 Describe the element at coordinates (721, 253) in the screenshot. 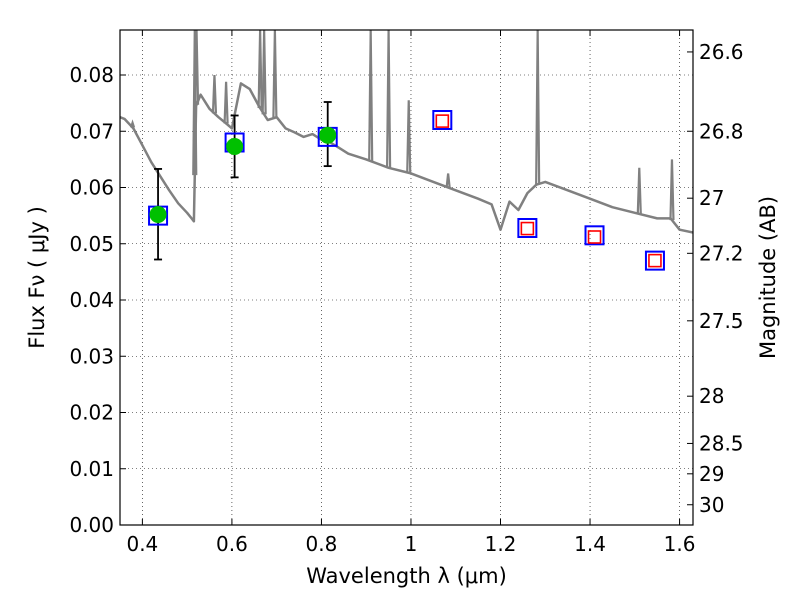

I see `right-tick-label: 27.2` at that location.